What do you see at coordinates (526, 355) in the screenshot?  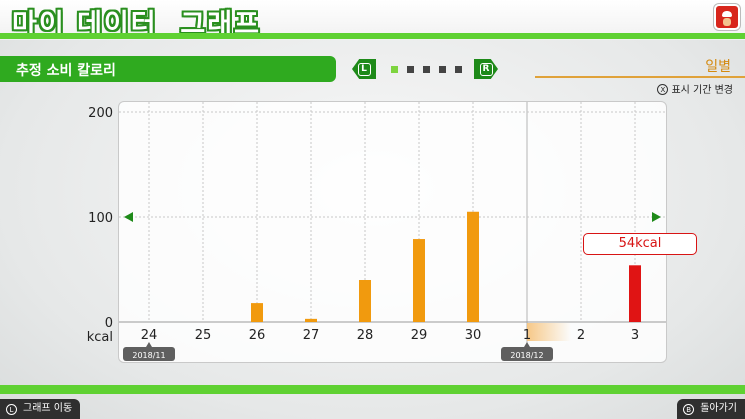 I see `month-marker-label: 2018/12` at bounding box center [526, 355].